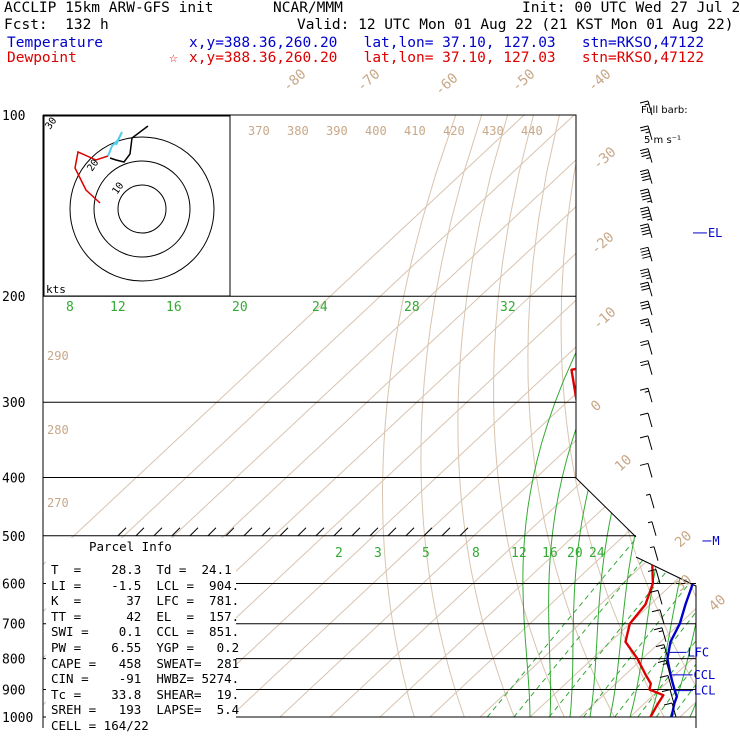  Describe the element at coordinates (662, 140) in the screenshot. I see `barb-key-line2: 5 m s⁻¹` at that location.